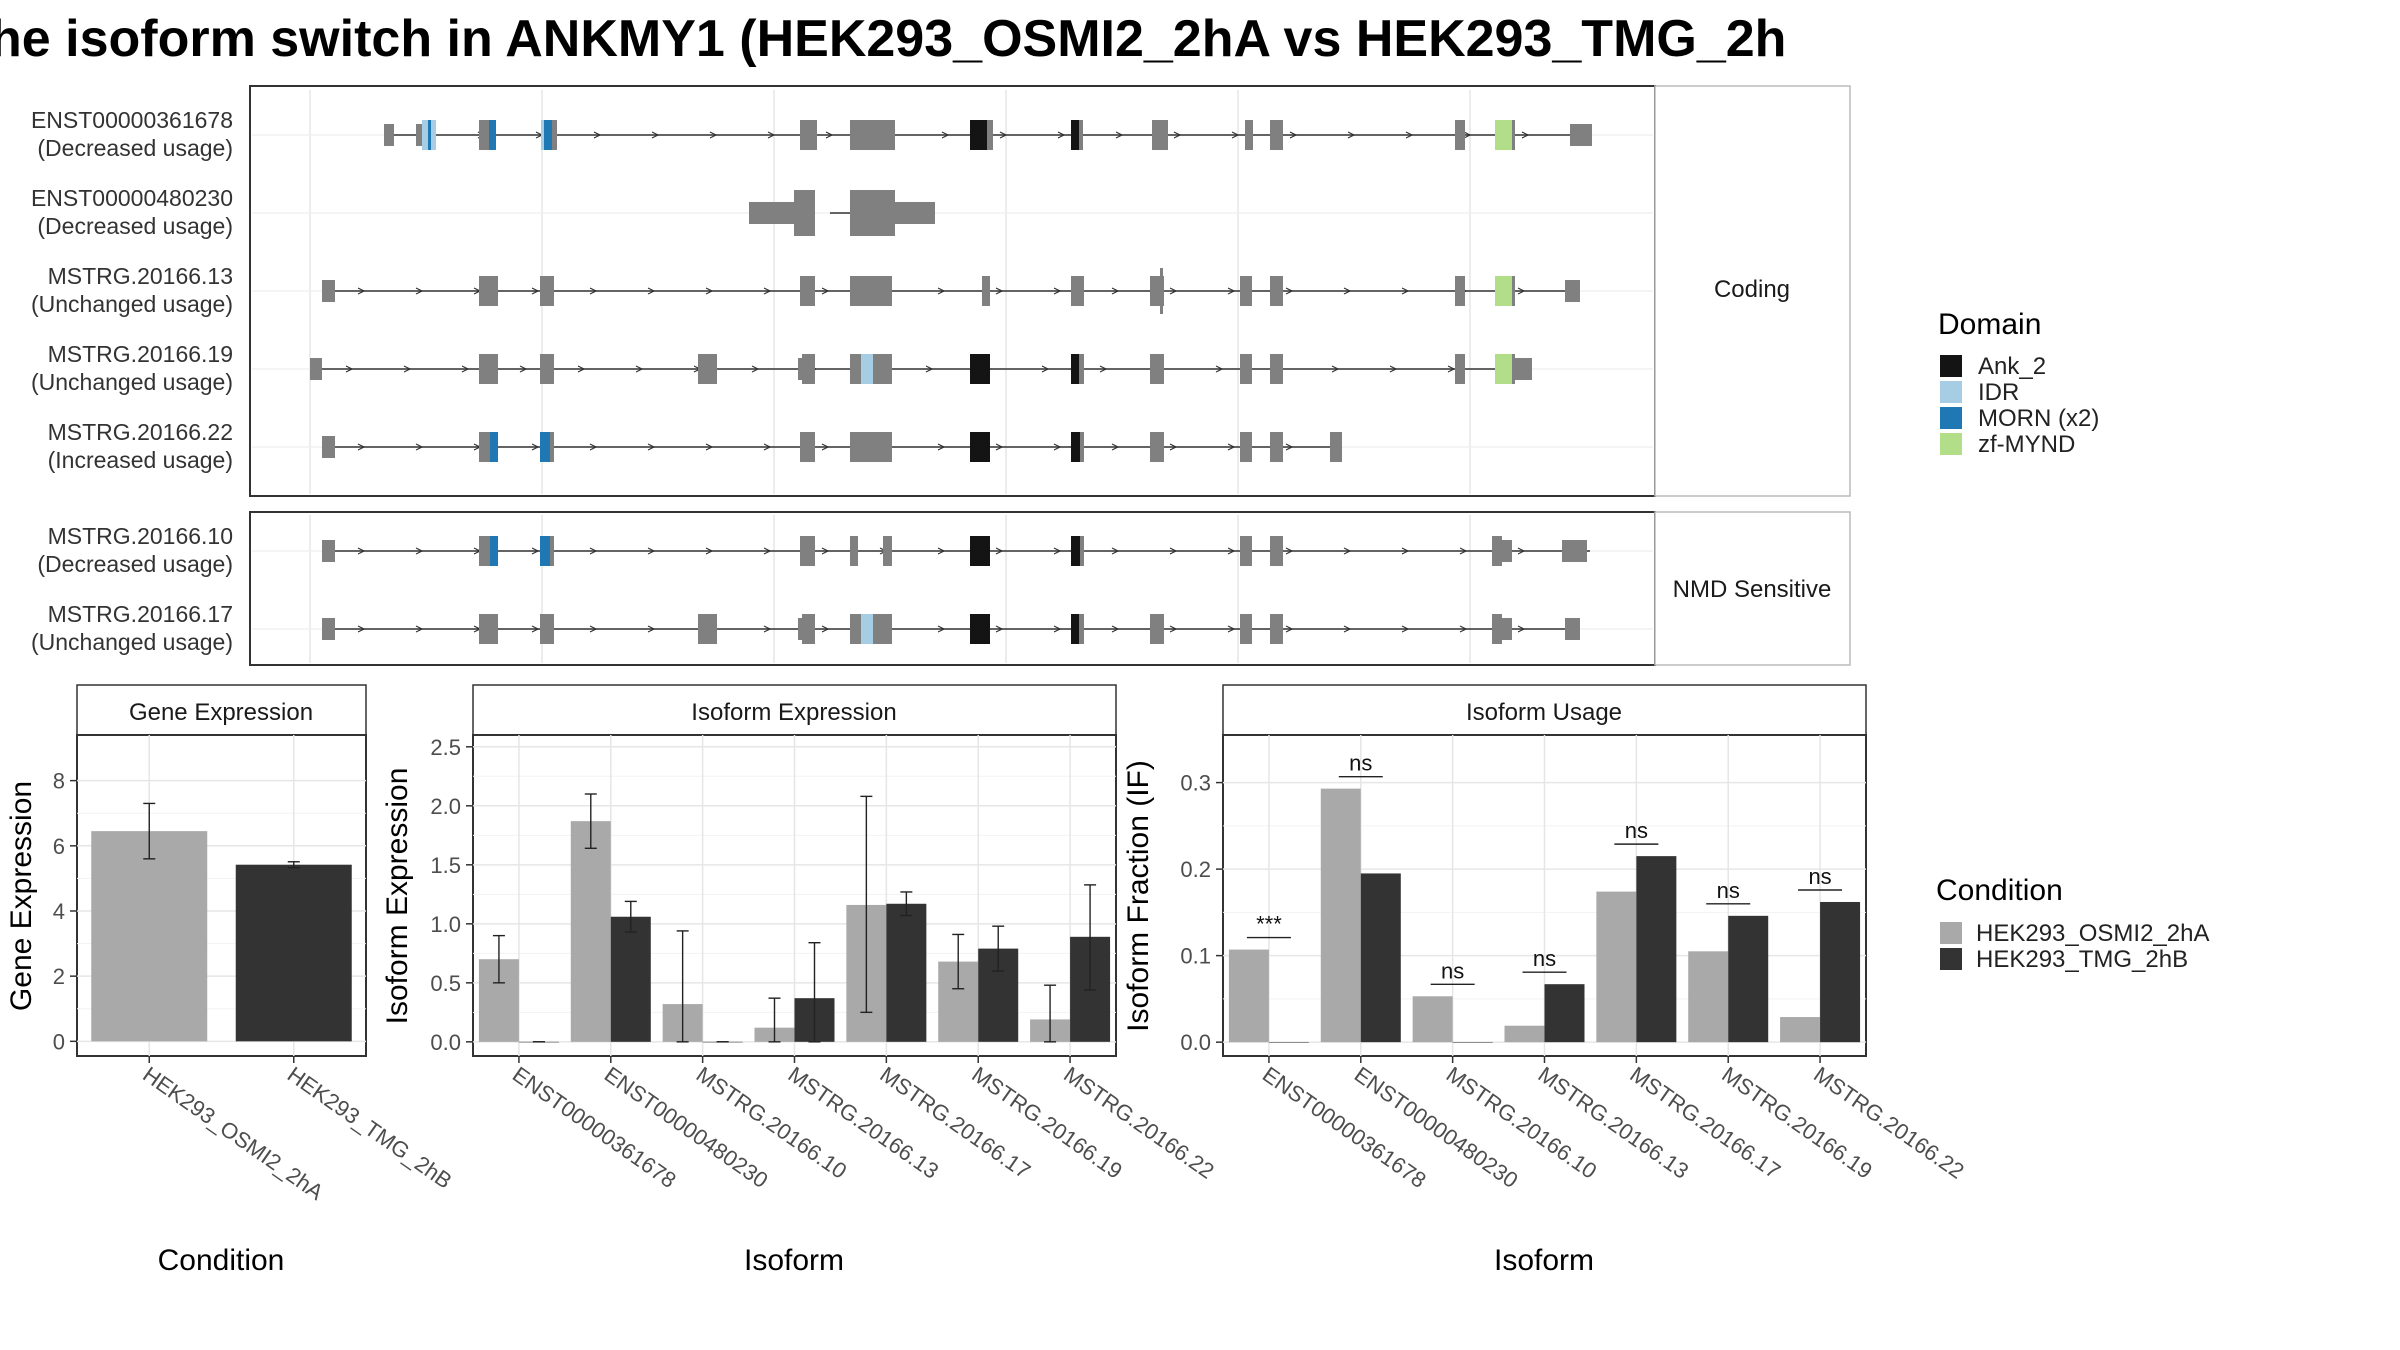 Image resolution: width=2400 pixels, height=1350 pixels. What do you see at coordinates (445, 747) in the screenshot?
I see `y-tick-label: 2.5` at bounding box center [445, 747].